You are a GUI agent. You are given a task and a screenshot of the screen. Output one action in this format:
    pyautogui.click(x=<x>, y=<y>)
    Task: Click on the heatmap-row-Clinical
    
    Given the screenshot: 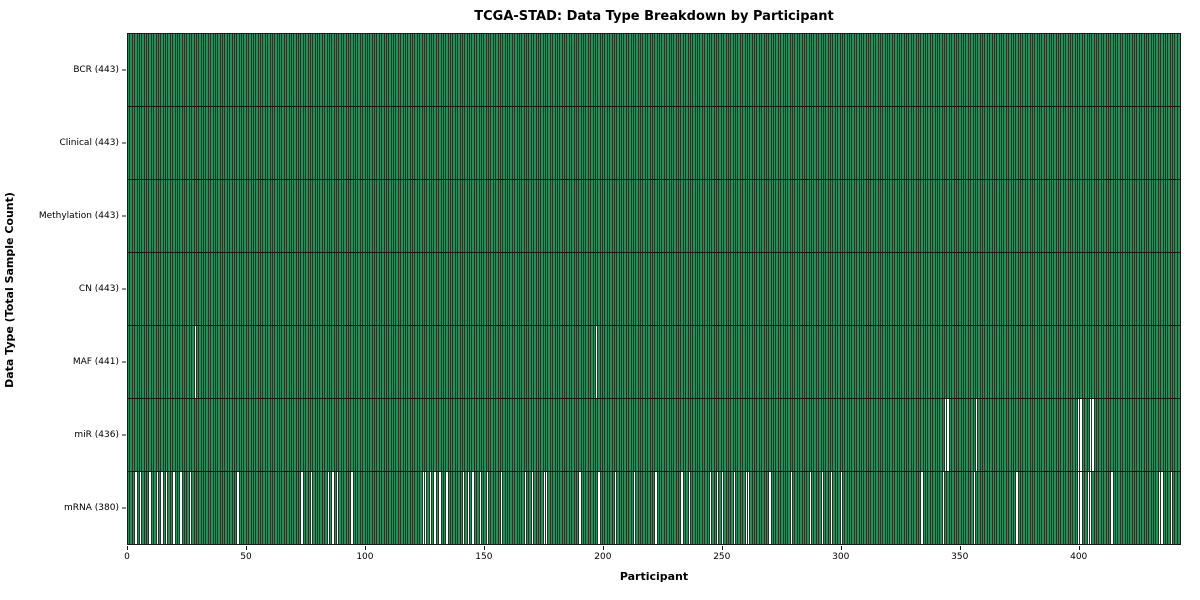 What is the action you would take?
    pyautogui.click(x=654, y=142)
    